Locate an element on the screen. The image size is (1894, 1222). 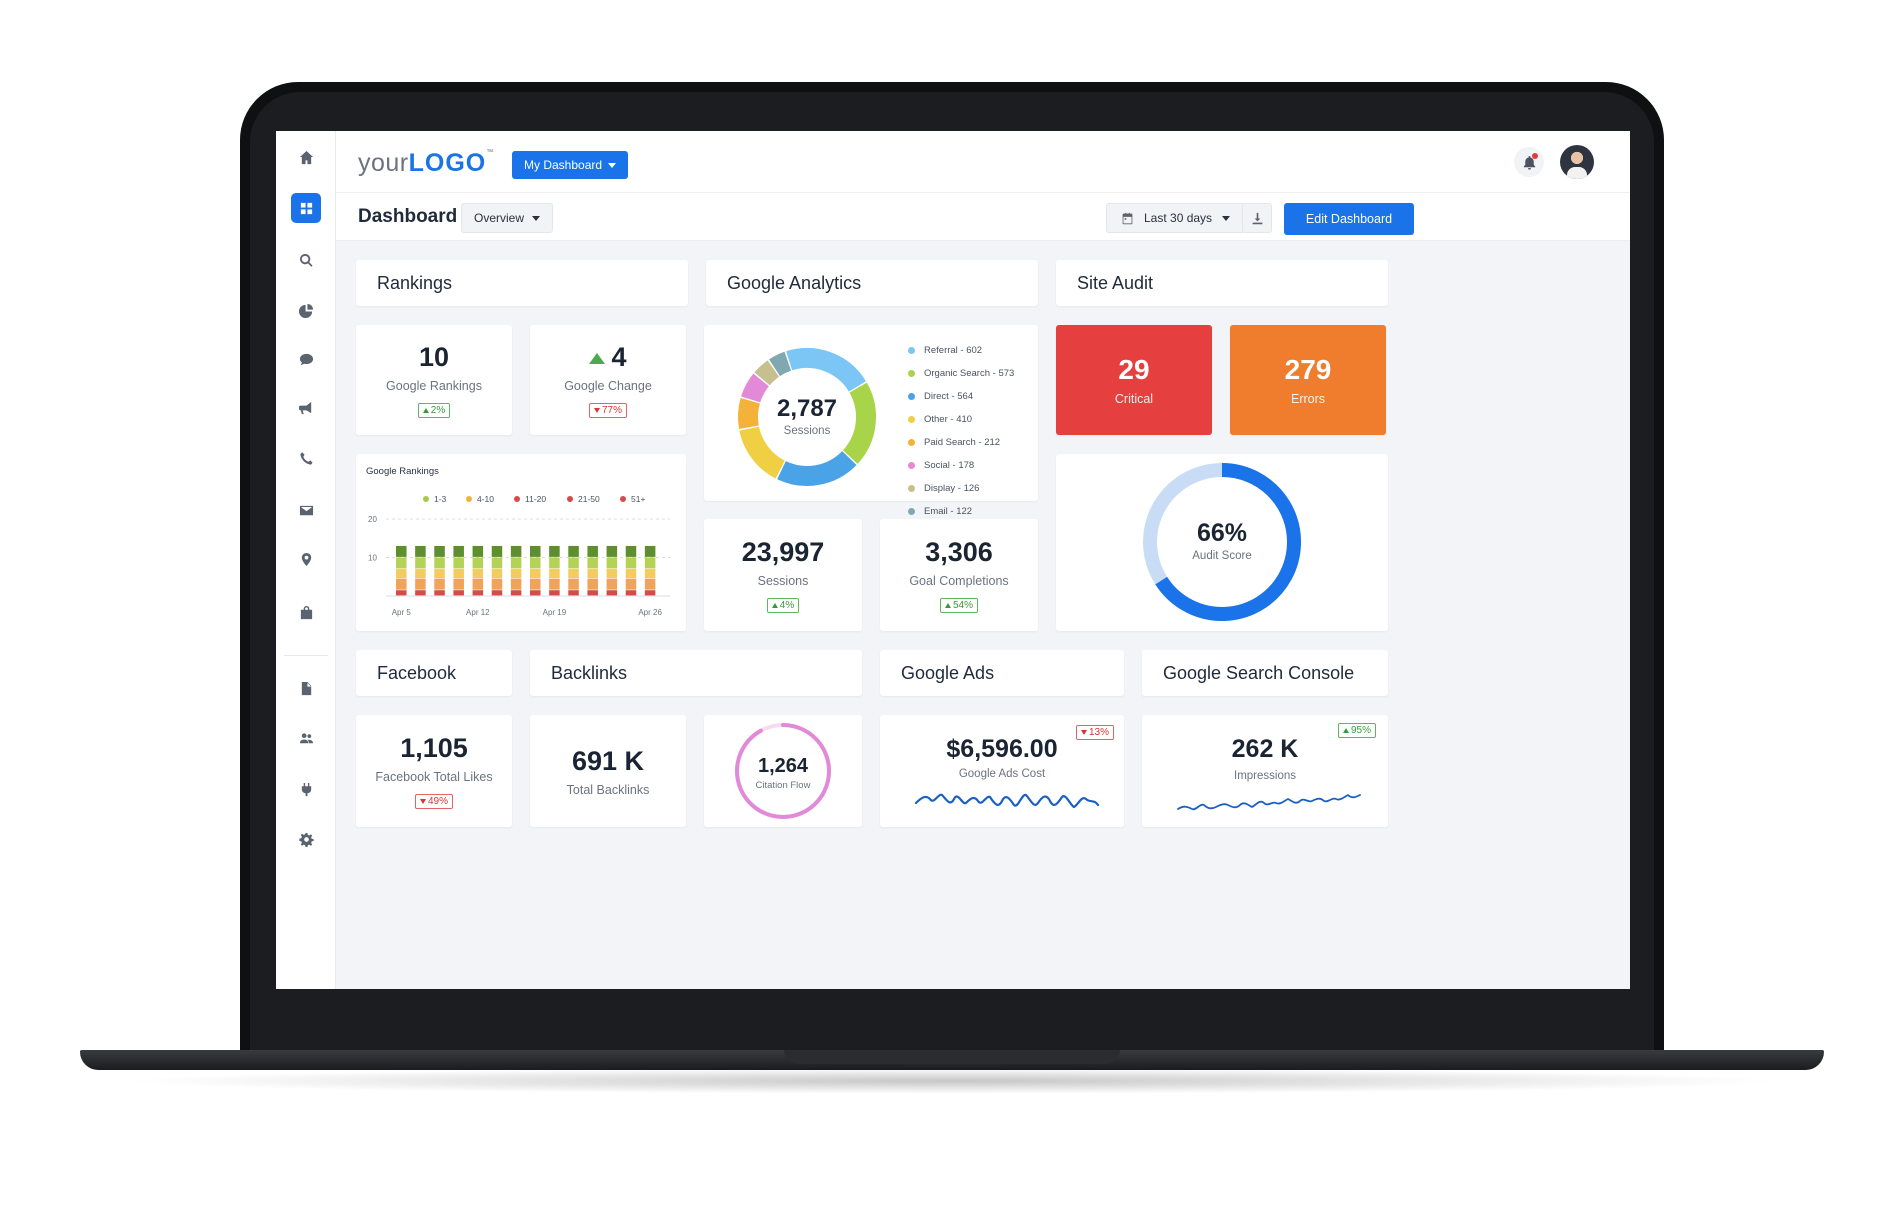
google-rankings-label: Google Rankings is located at coordinates (434, 386).